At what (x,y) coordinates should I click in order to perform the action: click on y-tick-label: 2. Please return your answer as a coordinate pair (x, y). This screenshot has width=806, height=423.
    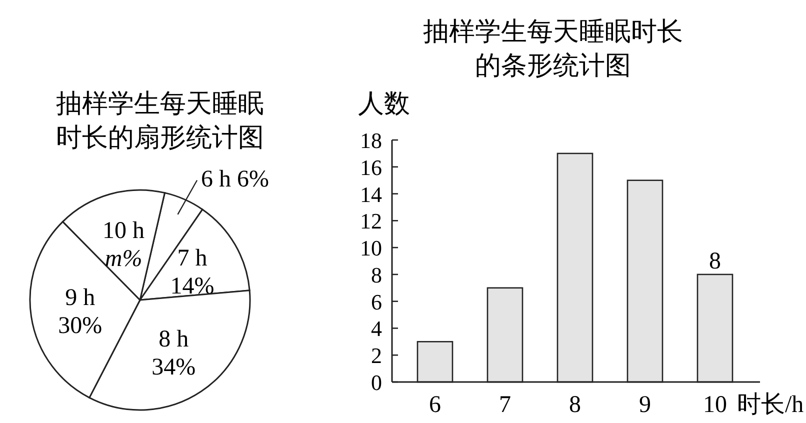
    Looking at the image, I should click on (376, 355).